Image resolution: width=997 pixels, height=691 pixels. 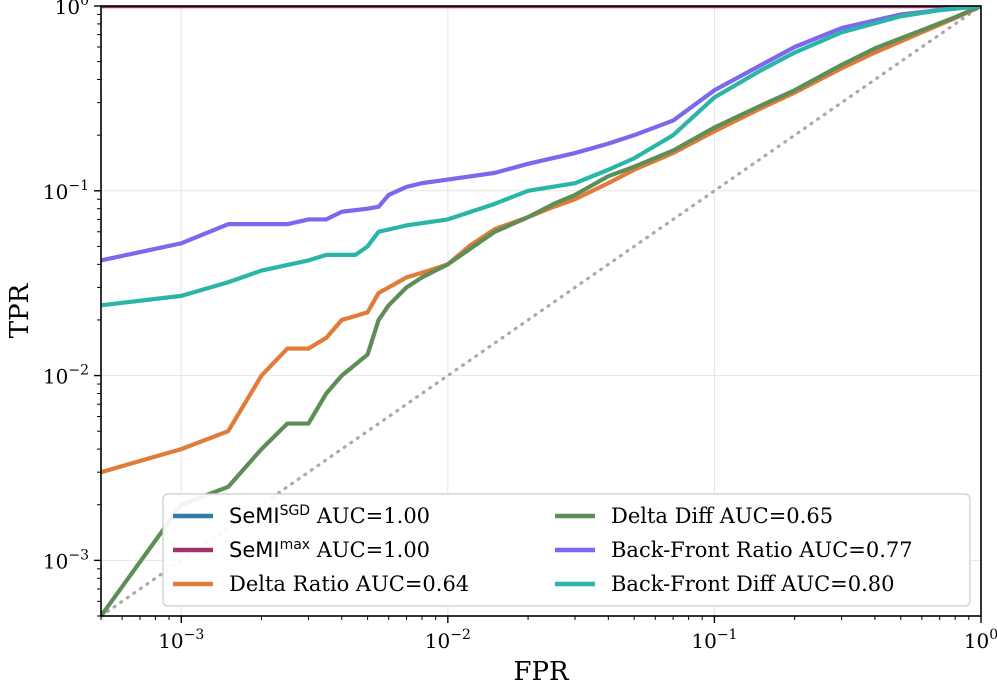 What do you see at coordinates (329, 515) in the screenshot?
I see `legend-label-0: SeMISGD AUC=1.00` at bounding box center [329, 515].